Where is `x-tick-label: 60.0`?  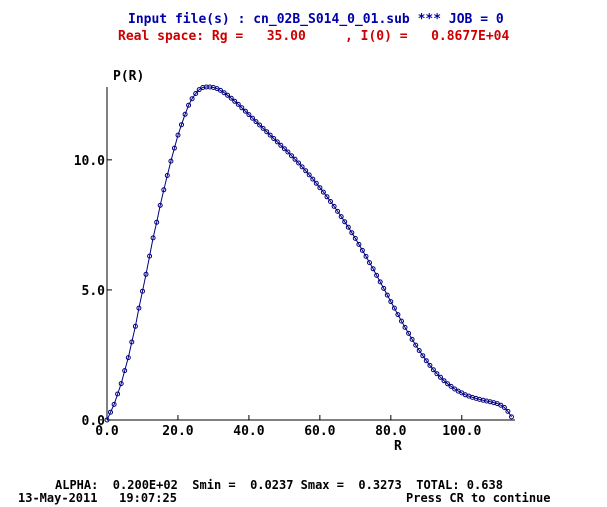
x-tick-label: 60.0 is located at coordinates (319, 431).